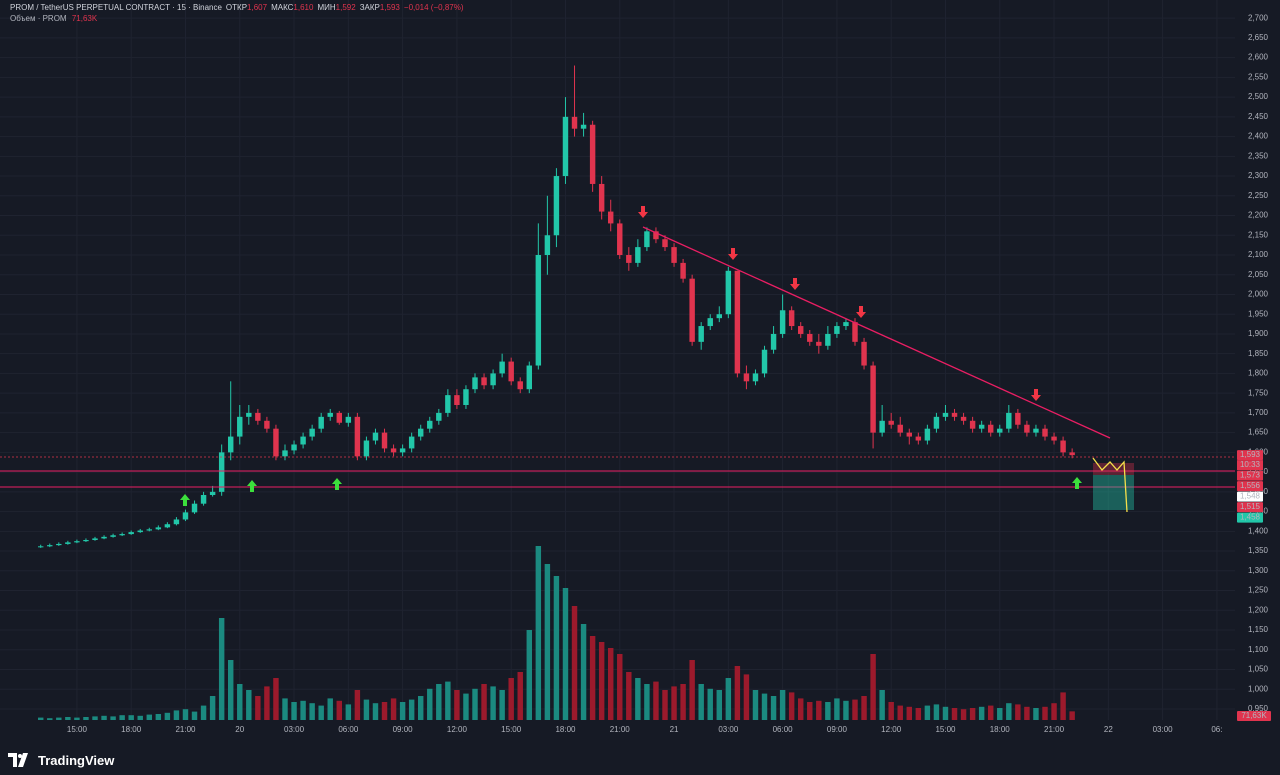 This screenshot has height=775, width=1280. What do you see at coordinates (1250, 464) in the screenshot?
I see `countdown: 10:33` at bounding box center [1250, 464].